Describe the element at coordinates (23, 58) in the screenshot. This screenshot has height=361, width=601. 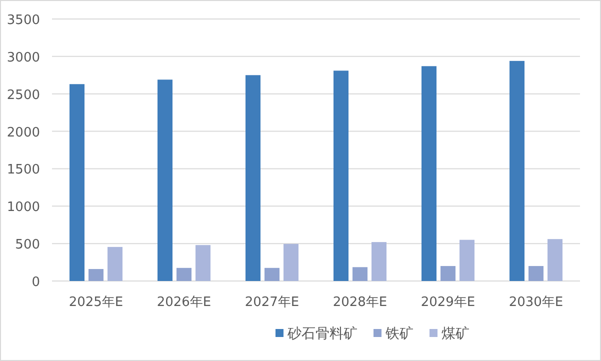
I see `y-tick-label: 3000` at that location.